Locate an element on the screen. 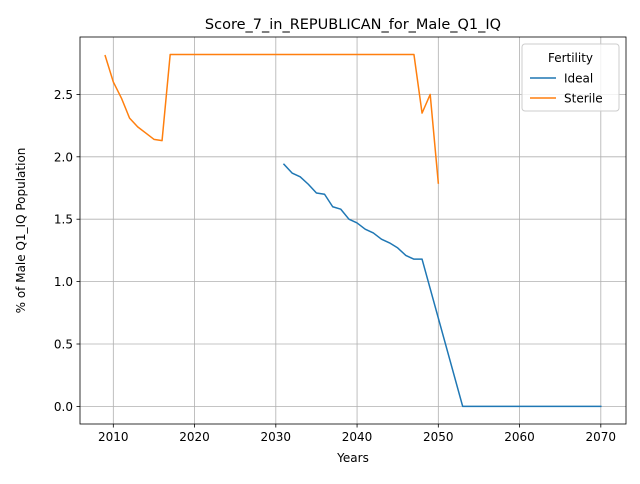 The height and width of the screenshot is (484, 640). y-tick-label: 1.0 is located at coordinates (63, 282).